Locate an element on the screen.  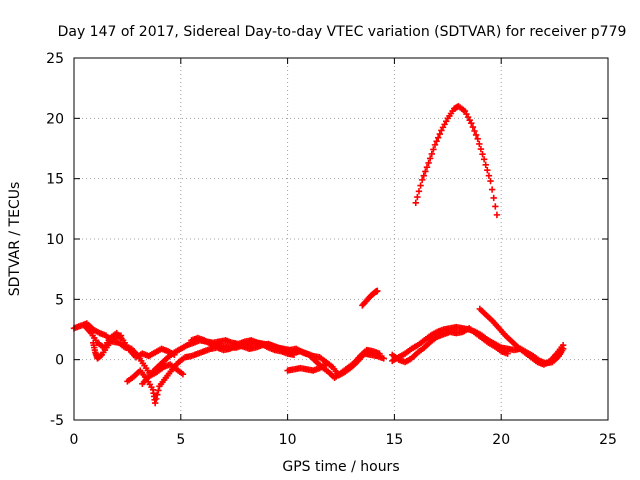
y-tick-label: 0 is located at coordinates (59, 361).